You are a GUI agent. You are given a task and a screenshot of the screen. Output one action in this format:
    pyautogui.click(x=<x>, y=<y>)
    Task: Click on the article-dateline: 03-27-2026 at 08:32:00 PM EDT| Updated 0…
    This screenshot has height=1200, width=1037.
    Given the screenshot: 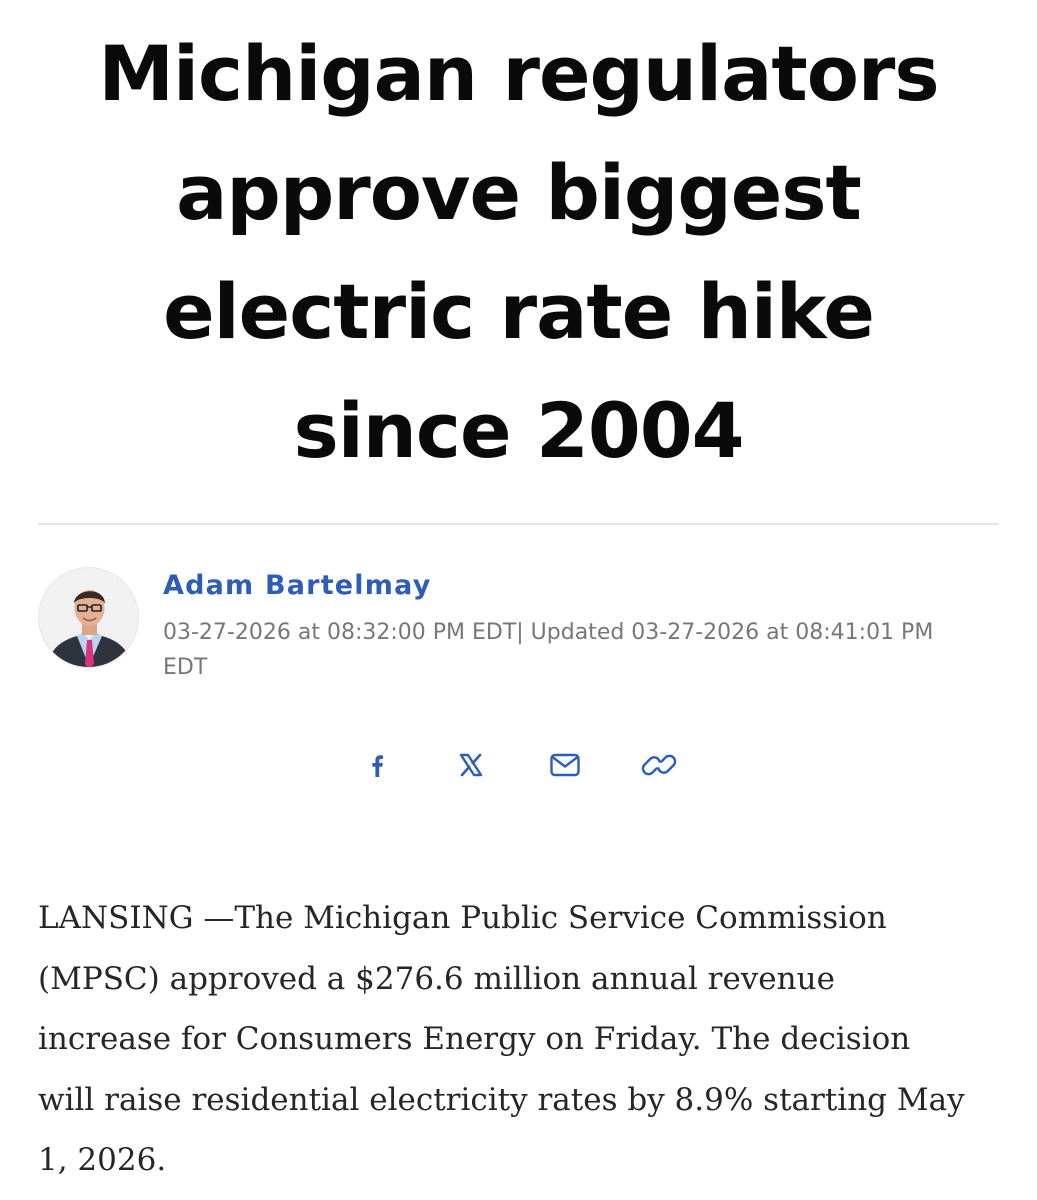 What is the action you would take?
    pyautogui.click(x=588, y=650)
    